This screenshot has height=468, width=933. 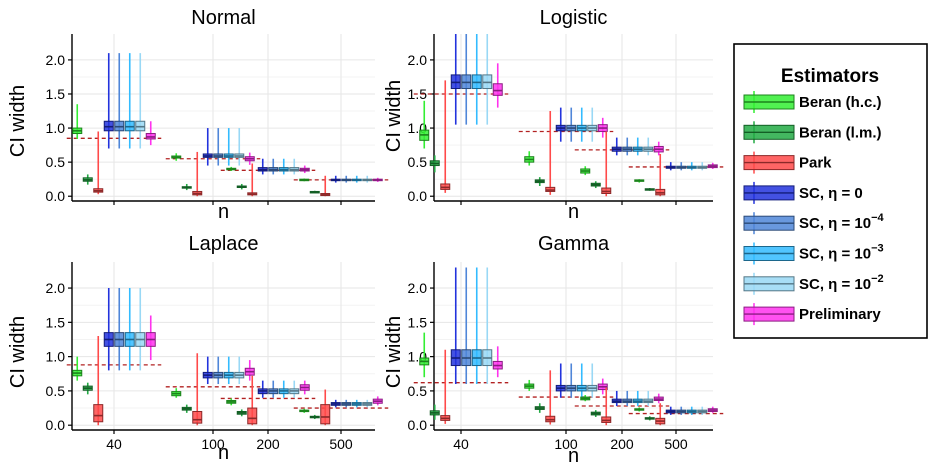 I want to click on legend-title: Estimators, so click(x=830, y=76).